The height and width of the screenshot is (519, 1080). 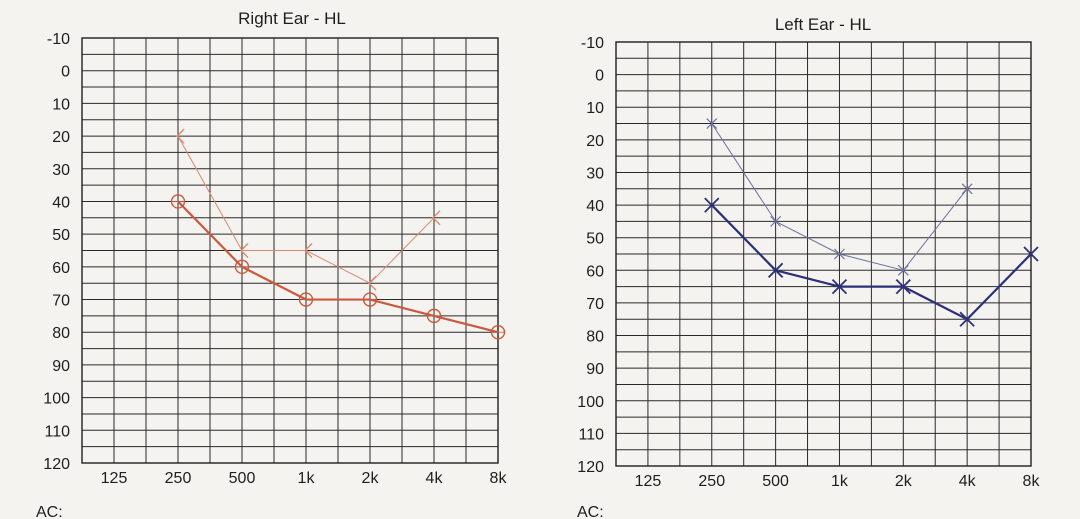 What do you see at coordinates (823, 24) in the screenshot?
I see `left-ear-title: Left Ear - HL` at bounding box center [823, 24].